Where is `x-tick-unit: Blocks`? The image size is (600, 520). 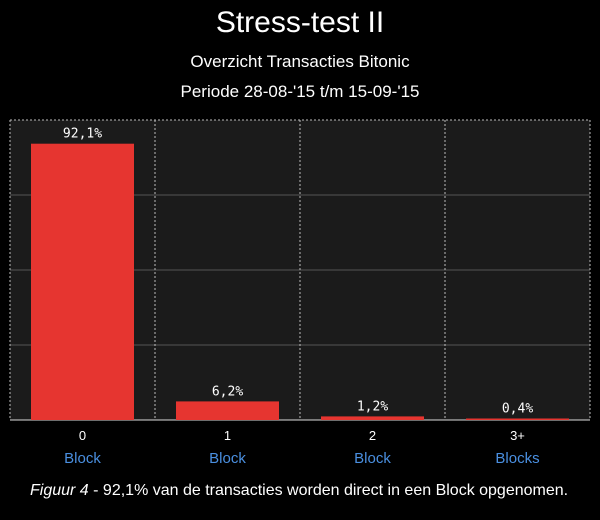 x-tick-unit: Blocks is located at coordinates (517, 458).